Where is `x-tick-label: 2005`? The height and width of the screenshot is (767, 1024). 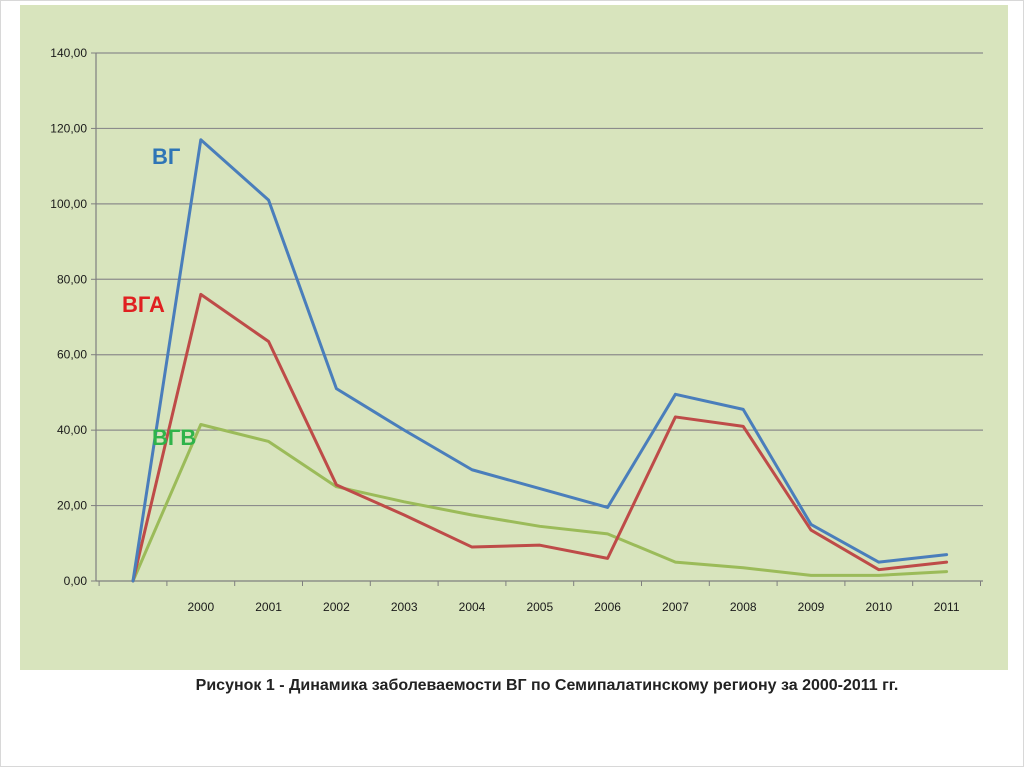 x-tick-label: 2005 is located at coordinates (539, 607).